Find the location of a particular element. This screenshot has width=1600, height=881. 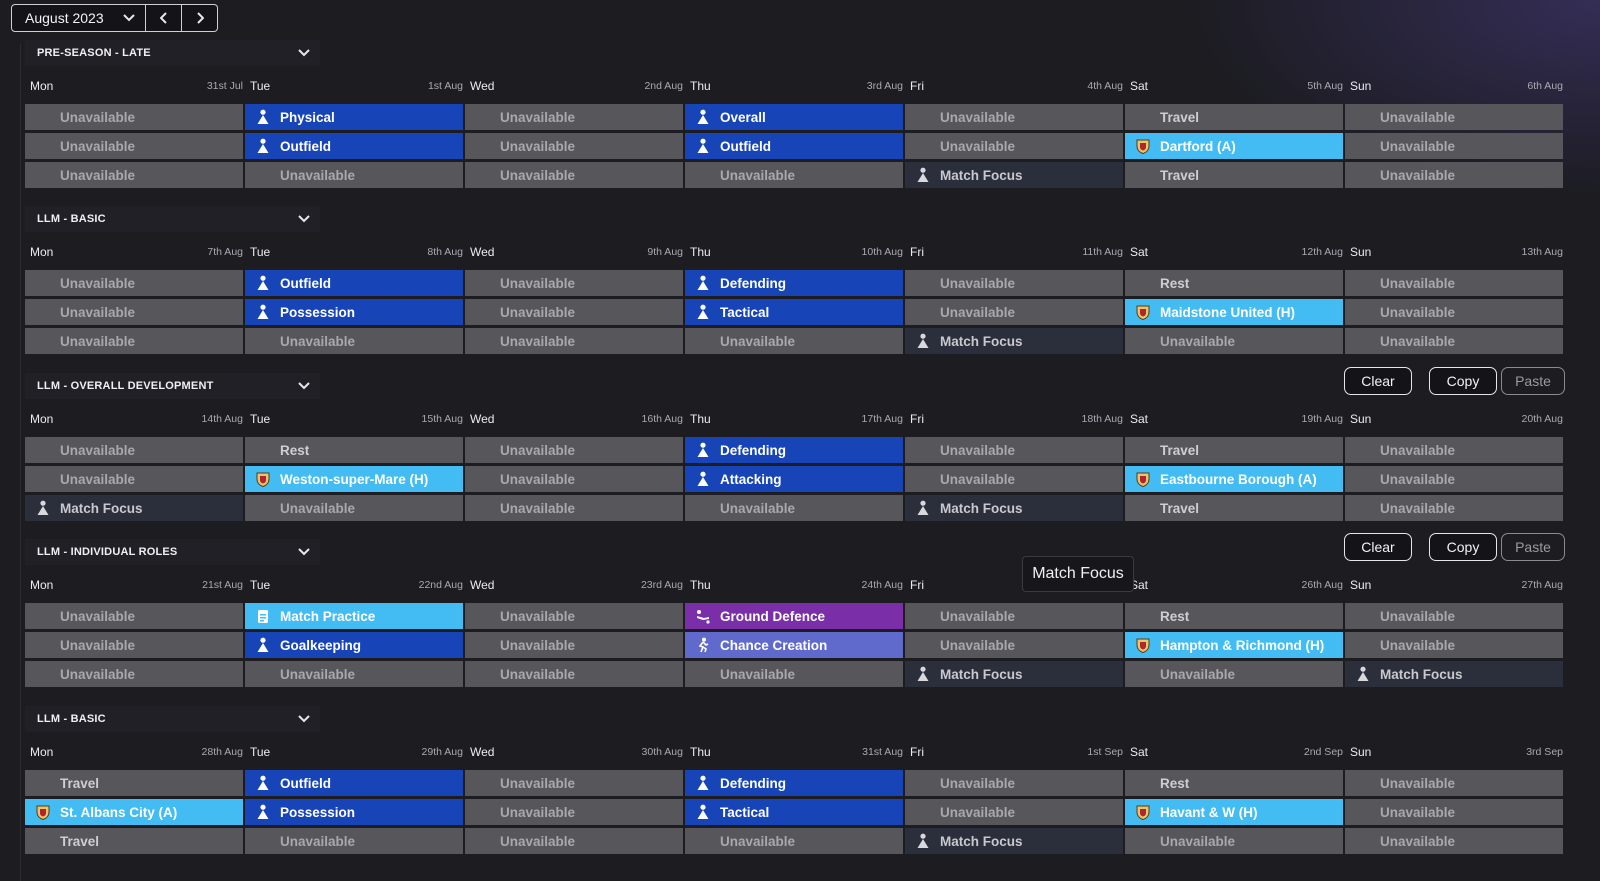

session-slot: Attacking is located at coordinates (794, 479).